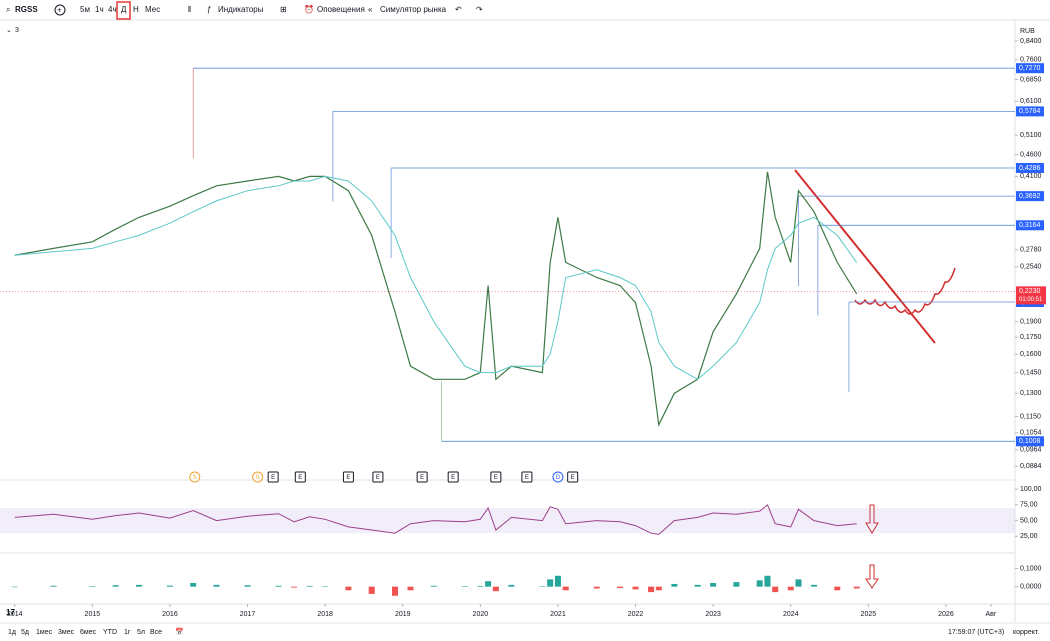  I want to click on y-tick-label: 0,8400, so click(1031, 41).